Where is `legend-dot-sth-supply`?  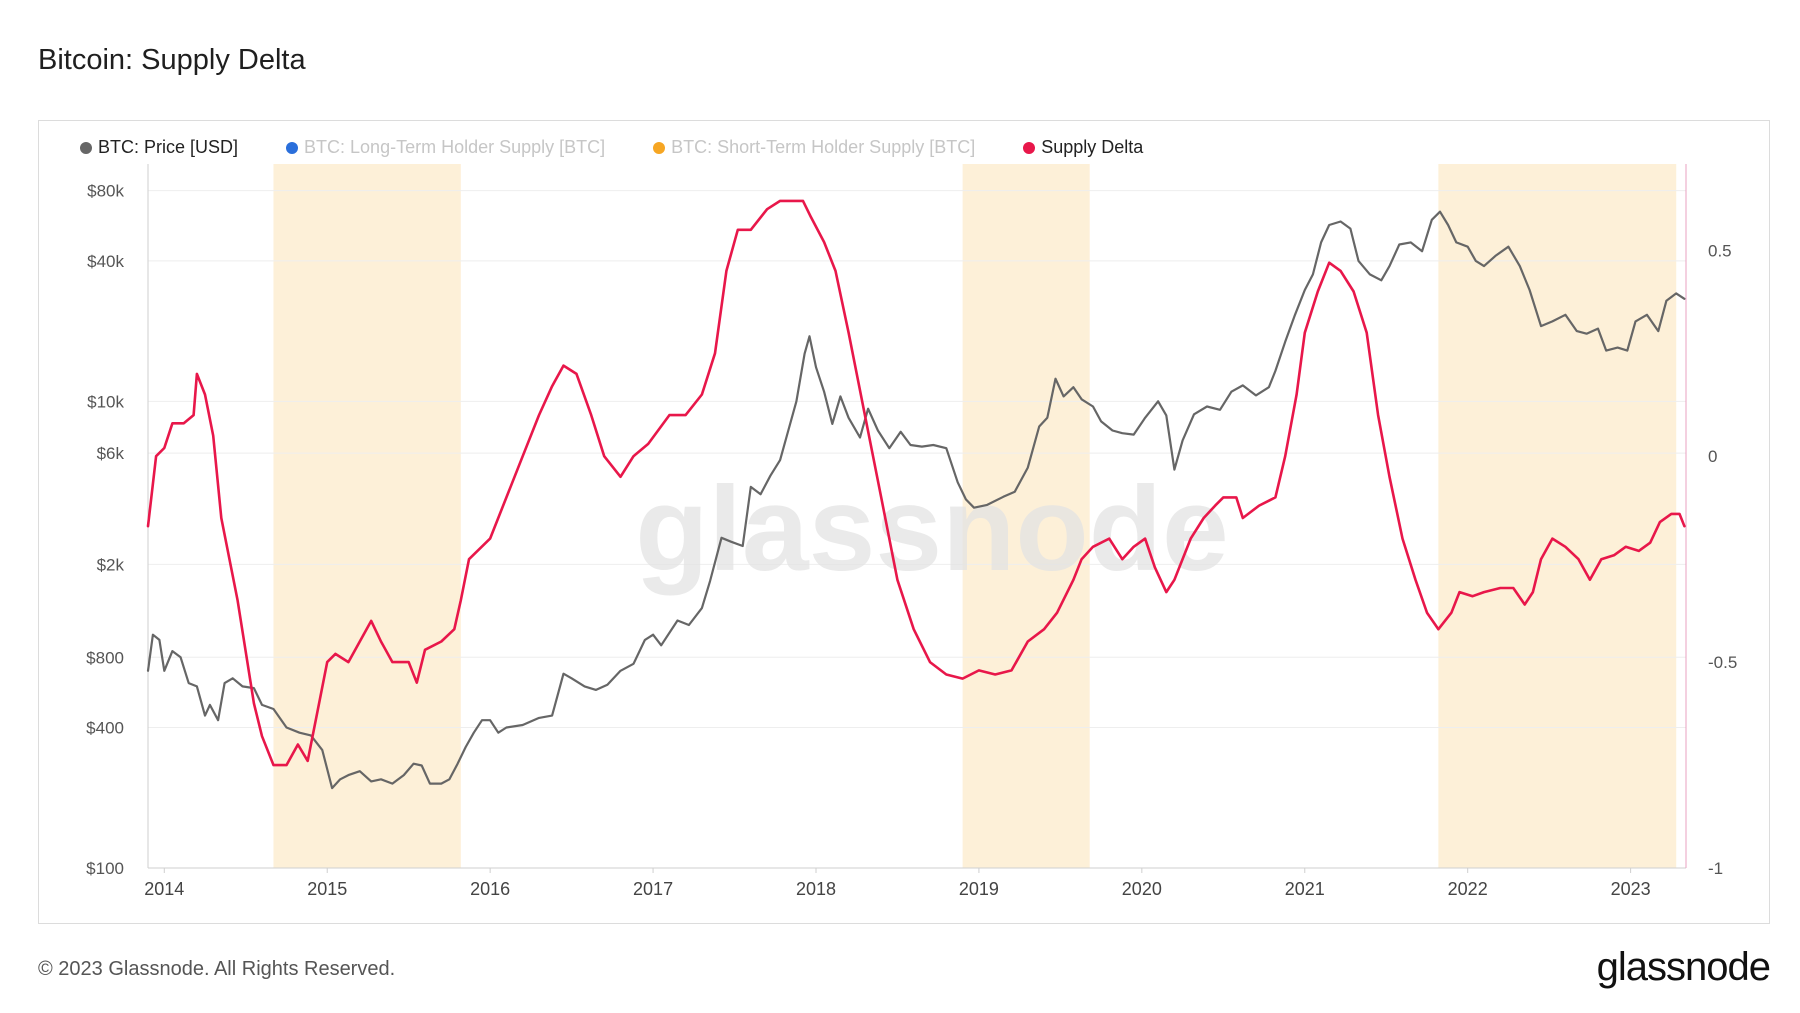
legend-dot-sth-supply is located at coordinates (659, 147).